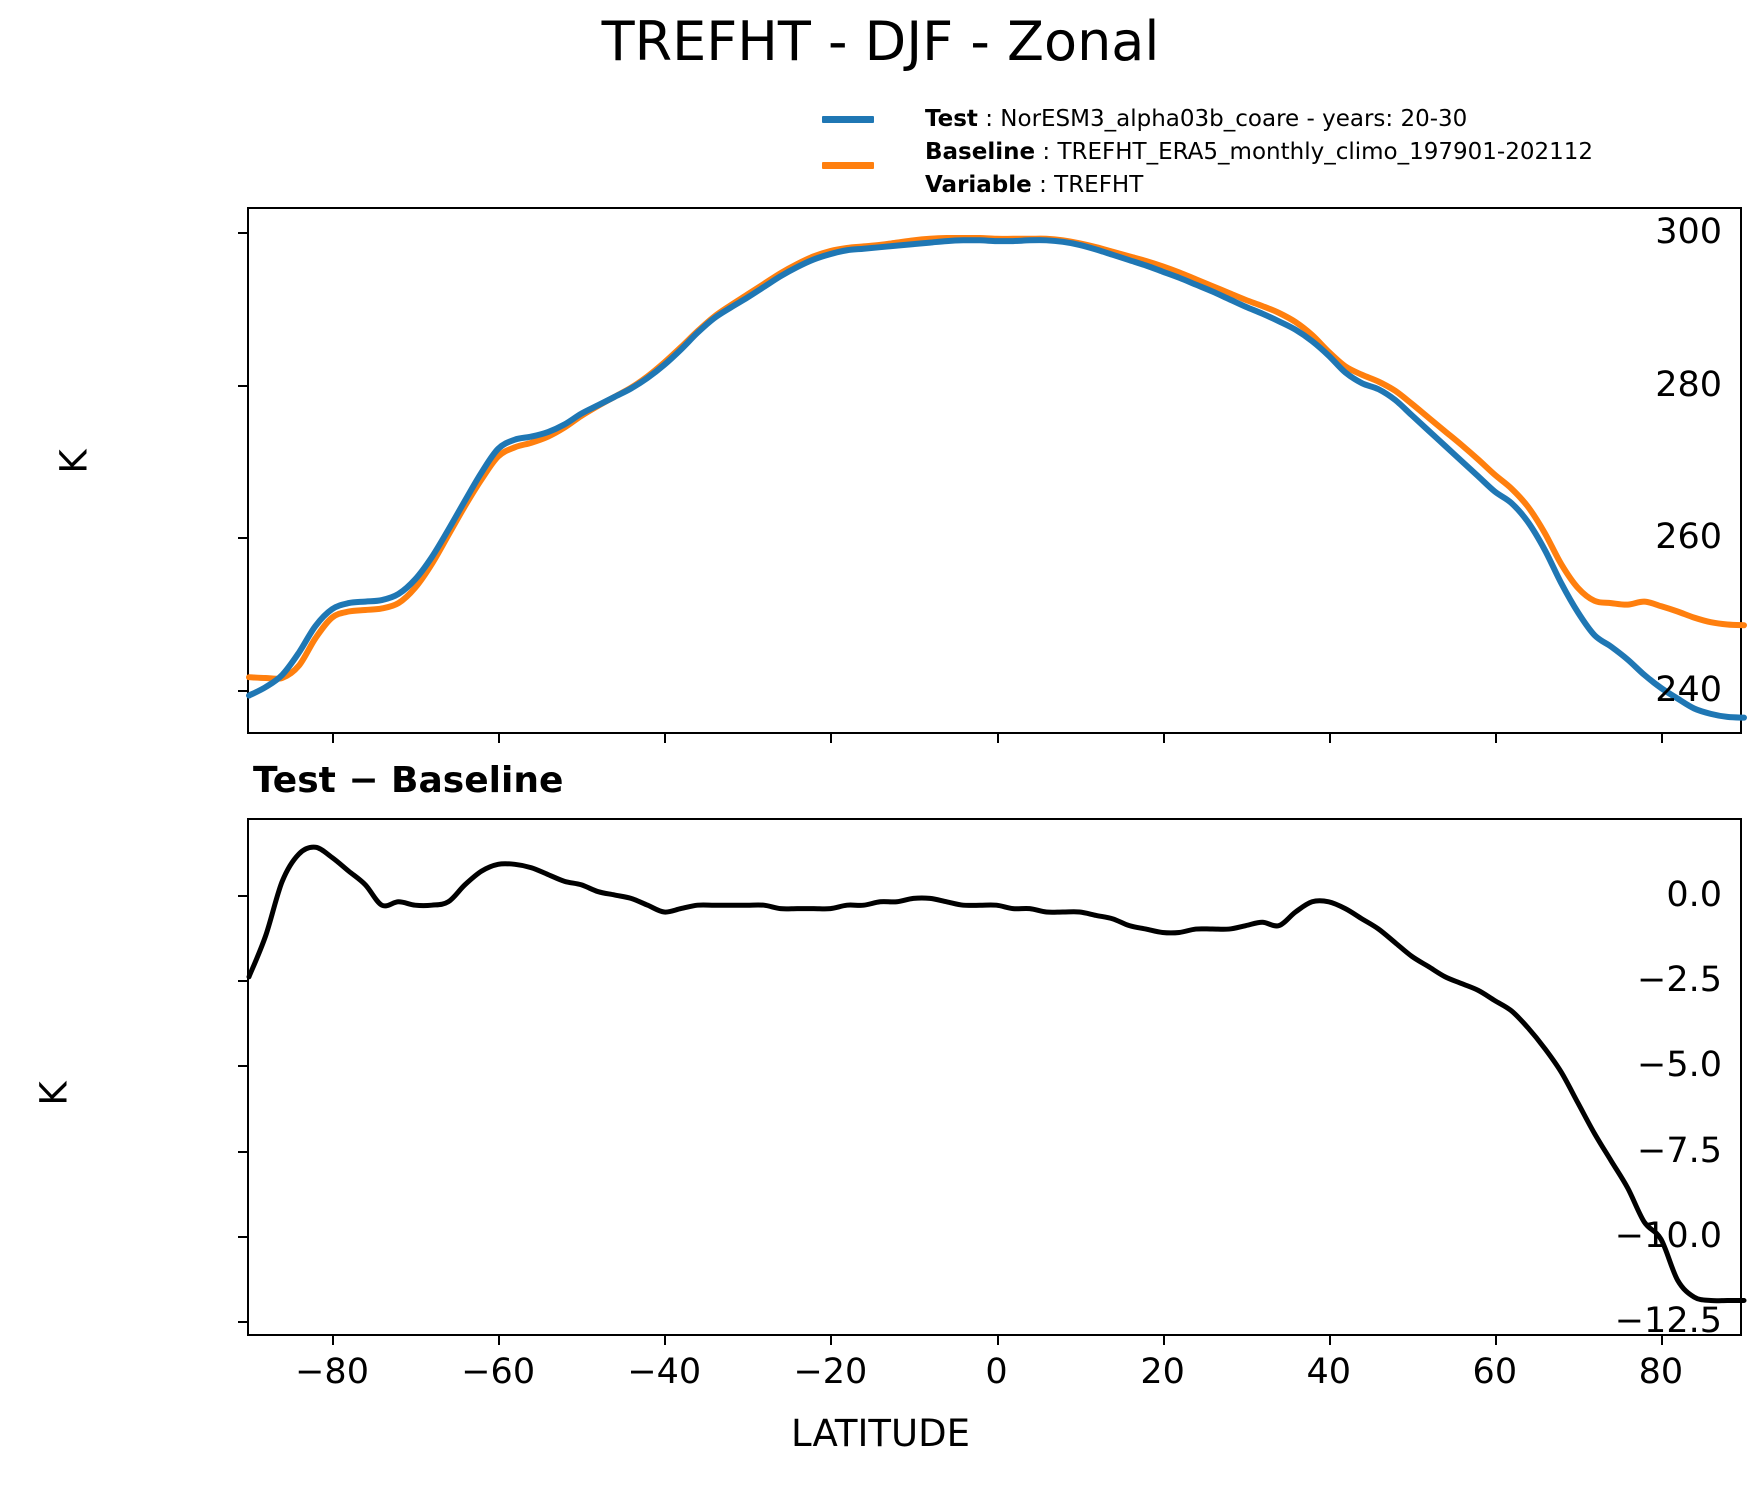  What do you see at coordinates (830, 1372) in the screenshot?
I see `x-tick-label: −20` at bounding box center [830, 1372].